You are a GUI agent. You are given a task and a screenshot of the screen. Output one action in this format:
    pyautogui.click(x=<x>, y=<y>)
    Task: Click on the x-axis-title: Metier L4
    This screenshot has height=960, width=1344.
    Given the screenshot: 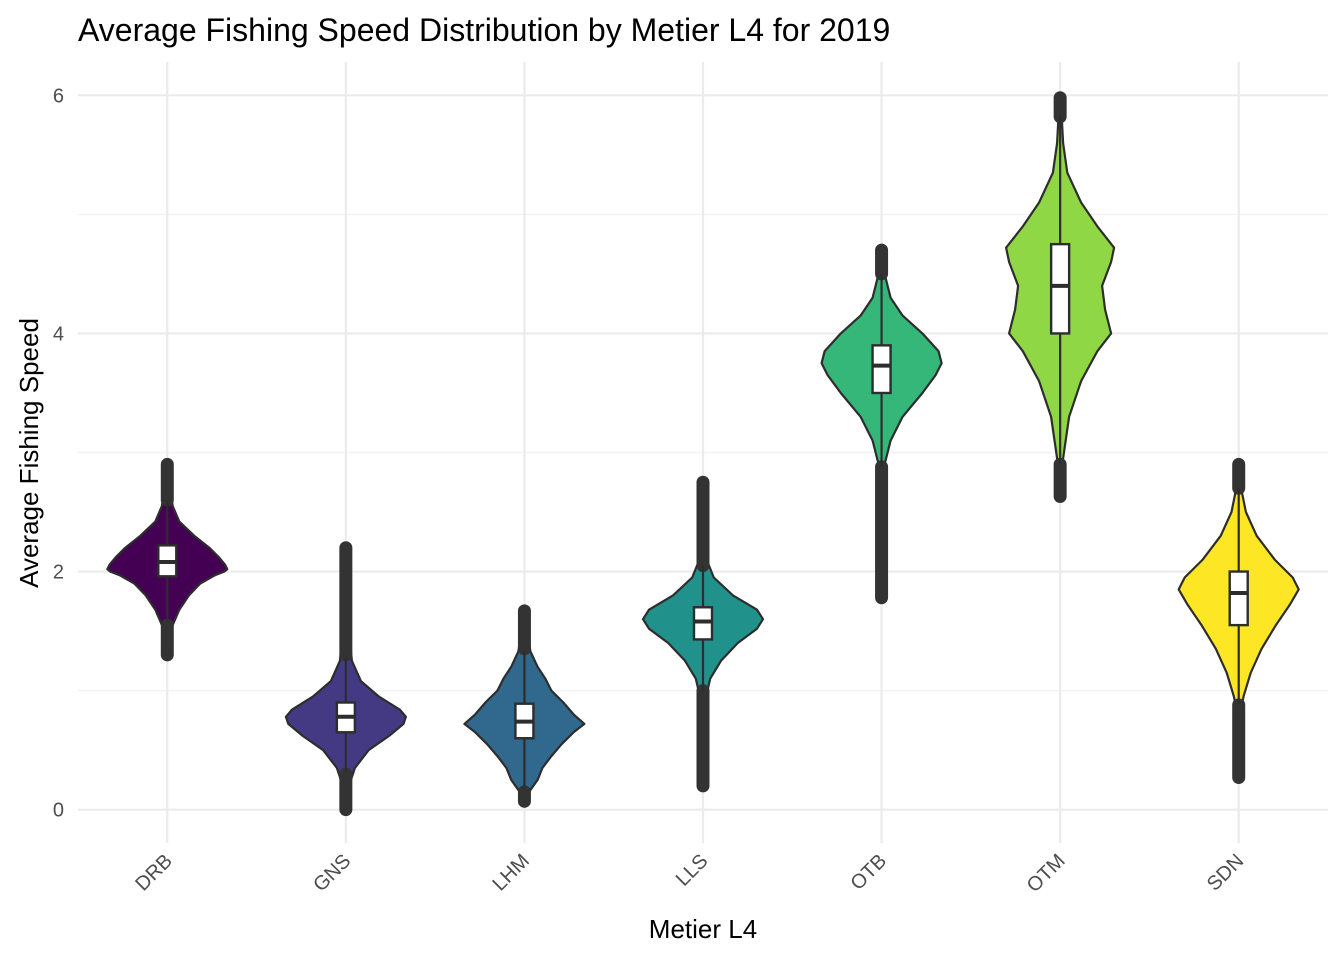 What is the action you would take?
    pyautogui.click(x=703, y=929)
    